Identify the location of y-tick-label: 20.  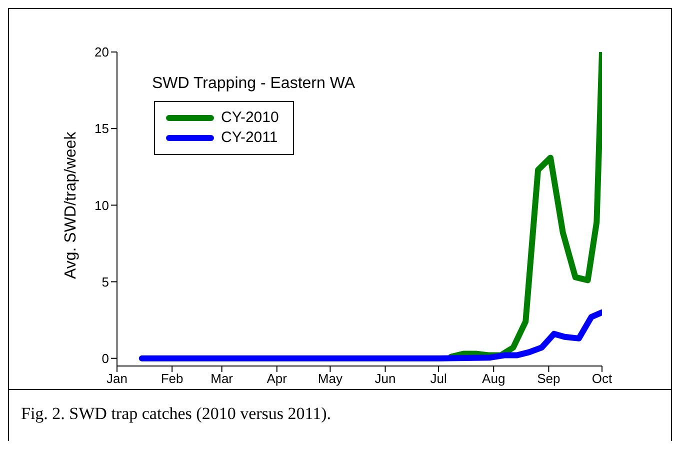
(101, 52).